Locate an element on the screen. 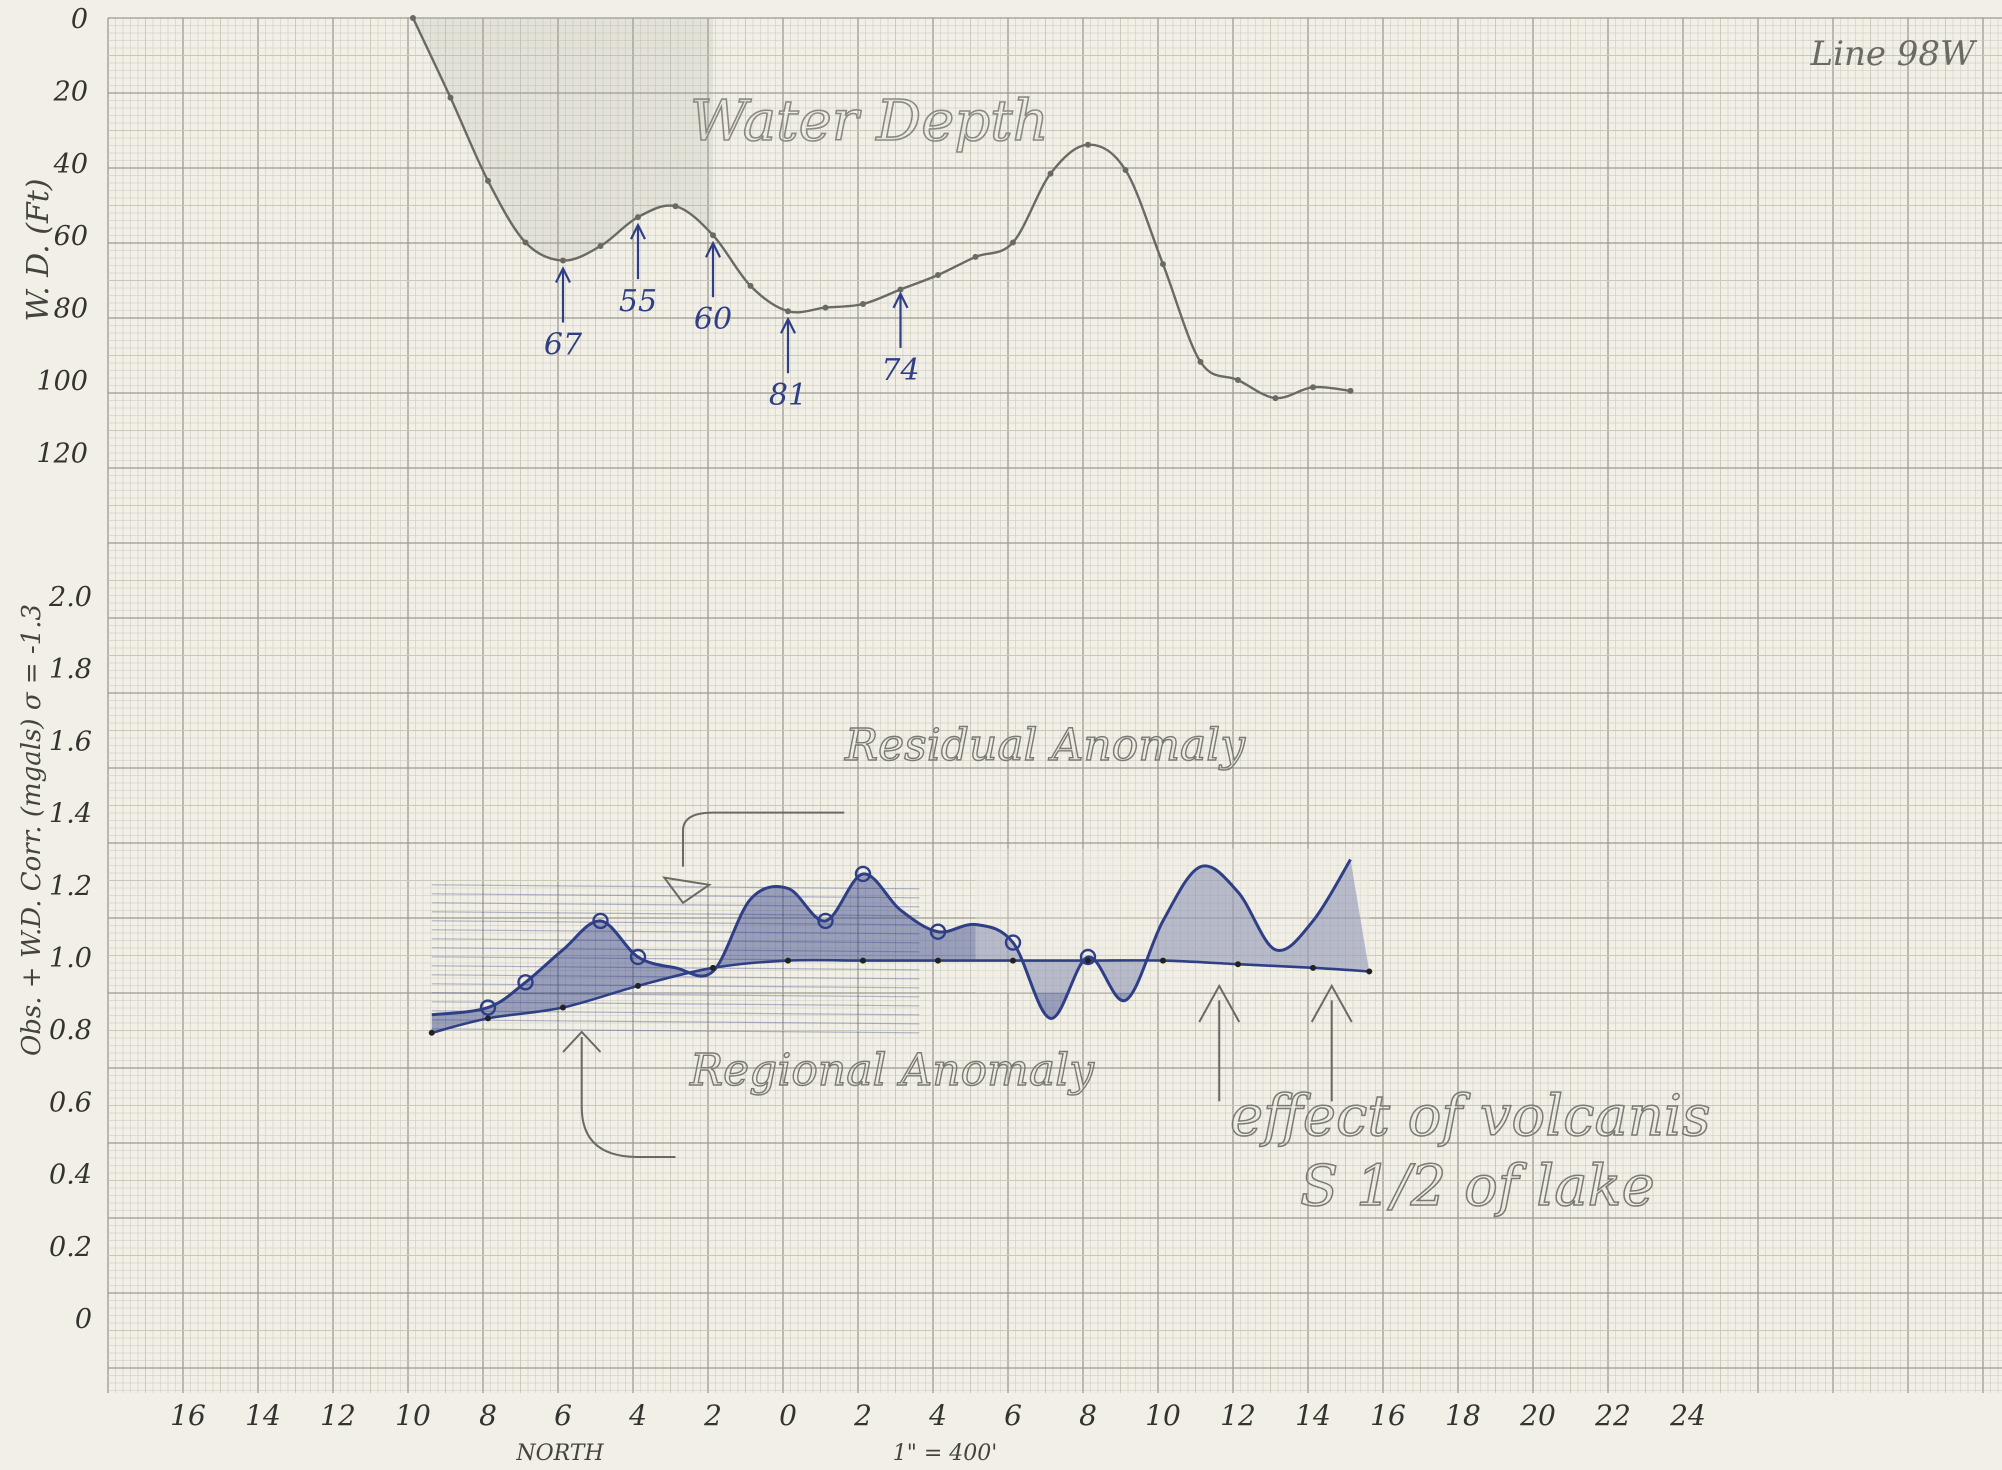 This screenshot has height=1470, width=2002. residual-shading is located at coordinates (900, 946).